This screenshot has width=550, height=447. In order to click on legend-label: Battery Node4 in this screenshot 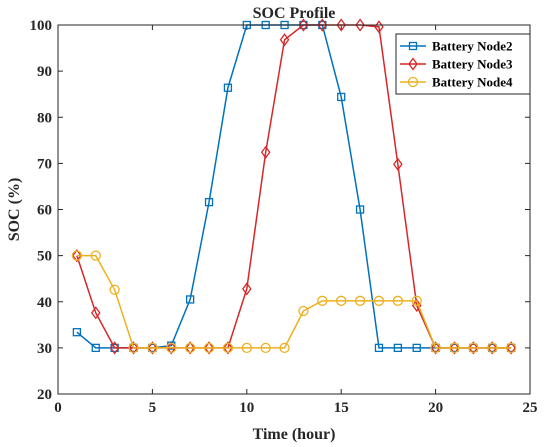, I will do `click(472, 82)`.